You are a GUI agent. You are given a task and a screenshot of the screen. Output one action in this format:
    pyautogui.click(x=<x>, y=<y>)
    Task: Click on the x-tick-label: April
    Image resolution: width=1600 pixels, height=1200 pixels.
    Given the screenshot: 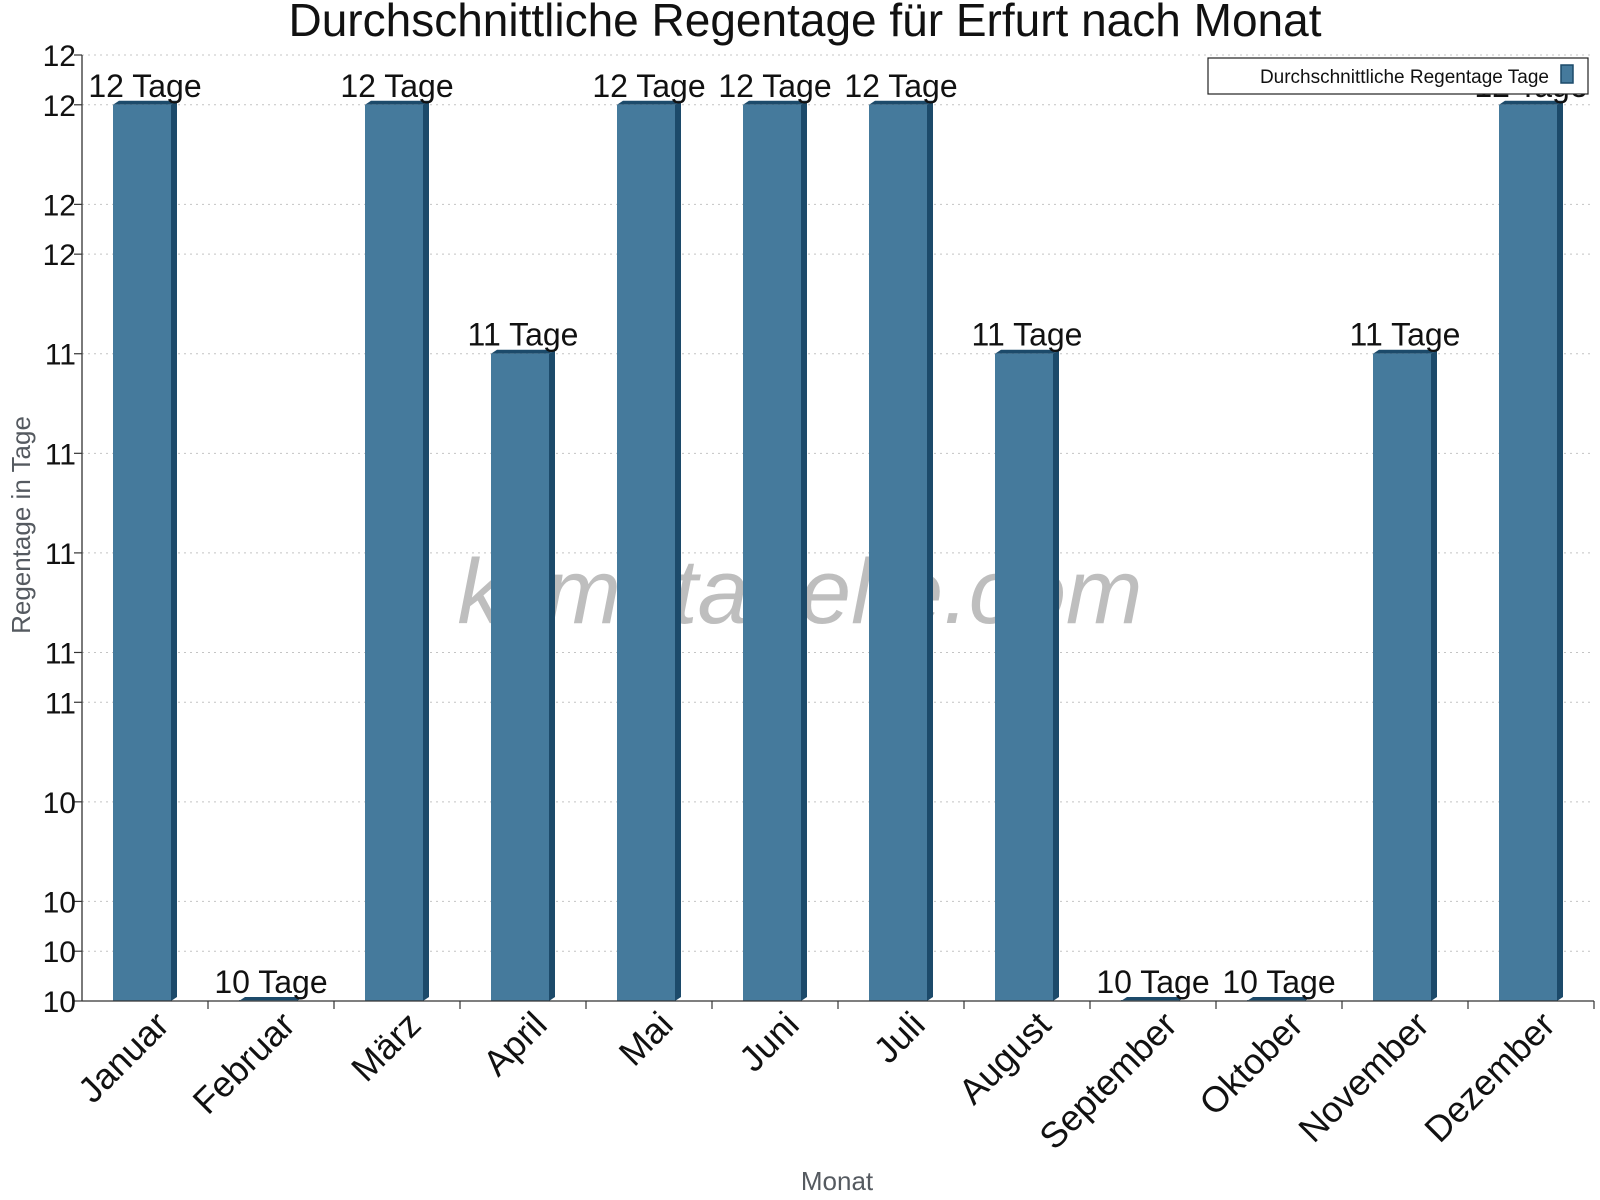 What is the action you would take?
    pyautogui.click(x=515, y=1044)
    